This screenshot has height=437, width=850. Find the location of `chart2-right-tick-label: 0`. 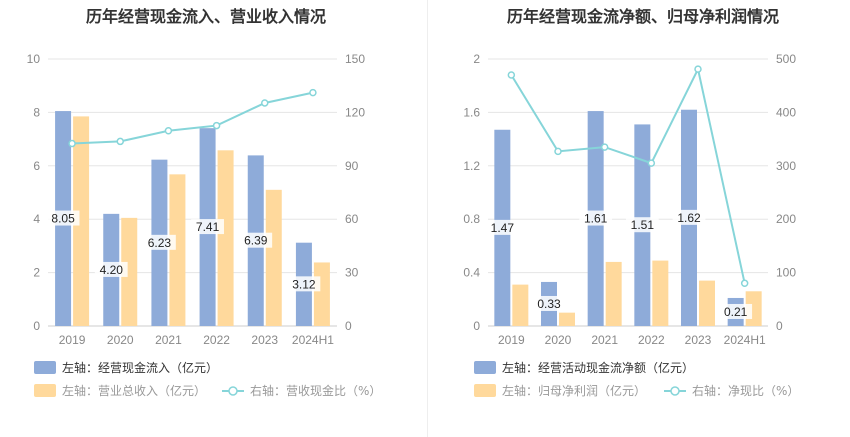

chart2-right-tick-label: 0 is located at coordinates (779, 326).